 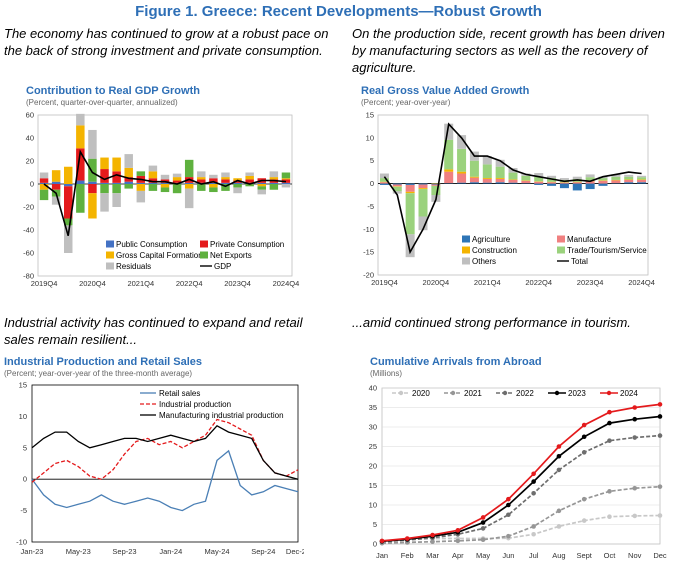 I want to click on legend-marker-y2024, so click(x=609, y=393).